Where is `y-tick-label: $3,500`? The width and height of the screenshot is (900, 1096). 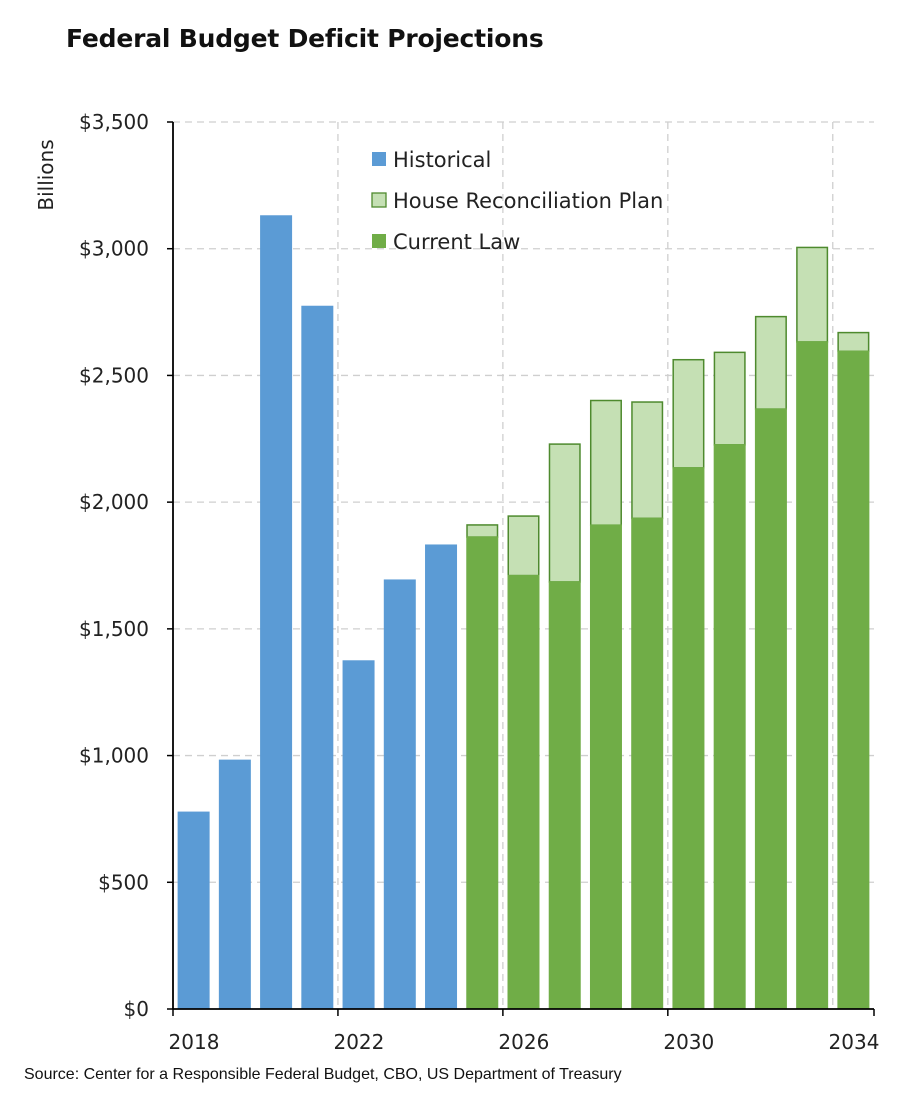
y-tick-label: $3,500 is located at coordinates (114, 122).